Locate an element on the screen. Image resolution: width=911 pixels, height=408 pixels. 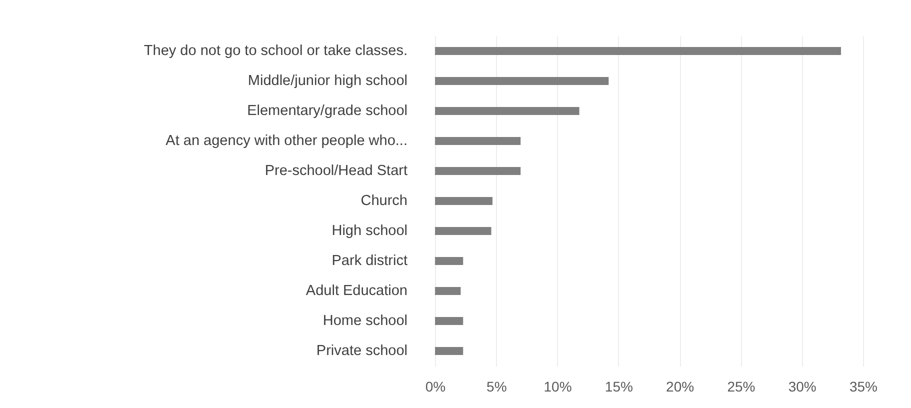
x-tick-label: 15% is located at coordinates (618, 386).